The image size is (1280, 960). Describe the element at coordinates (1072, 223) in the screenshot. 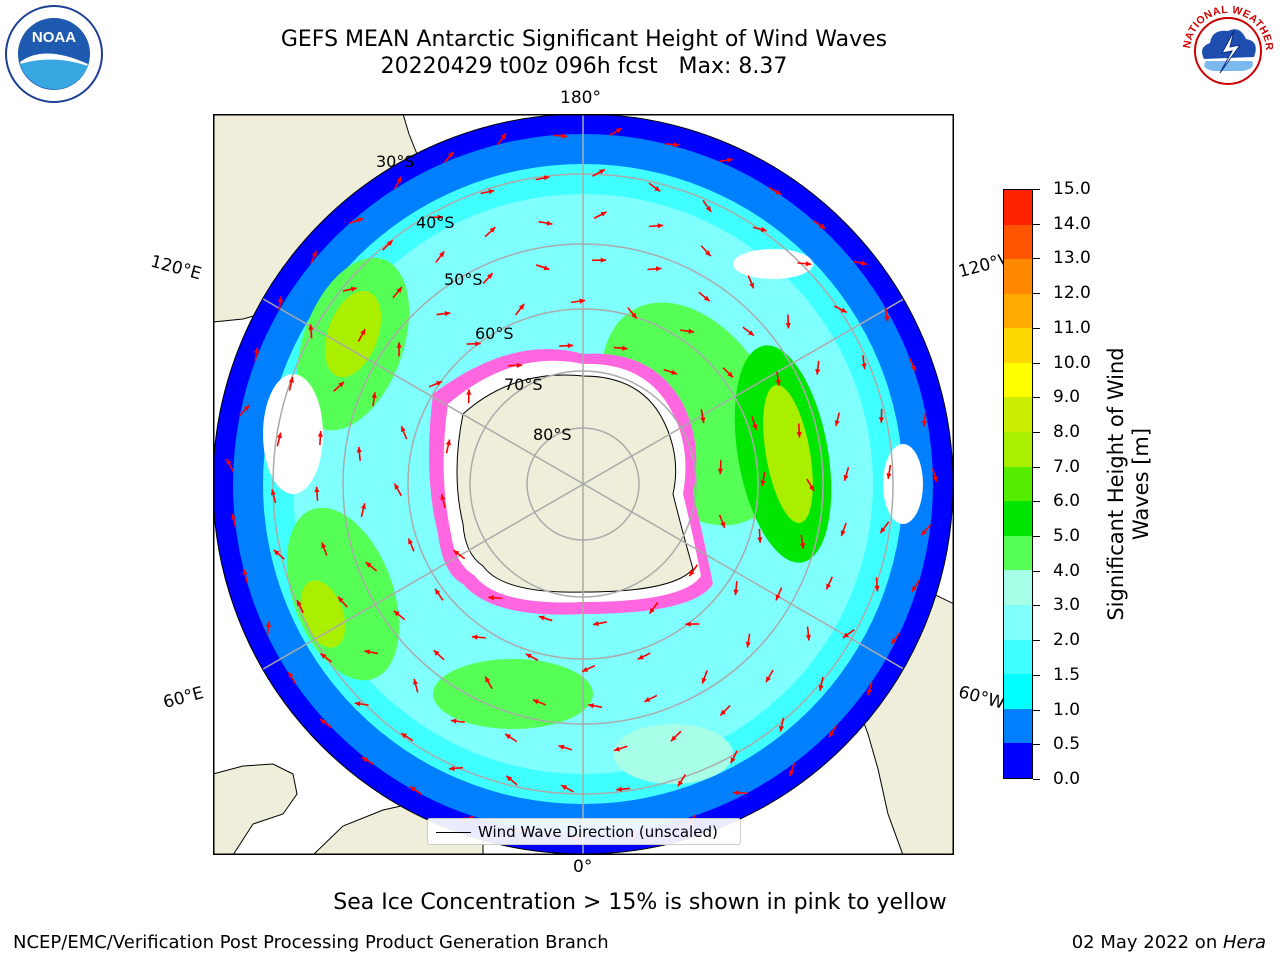

I see `colorbar-tick-label: 14.0` at that location.